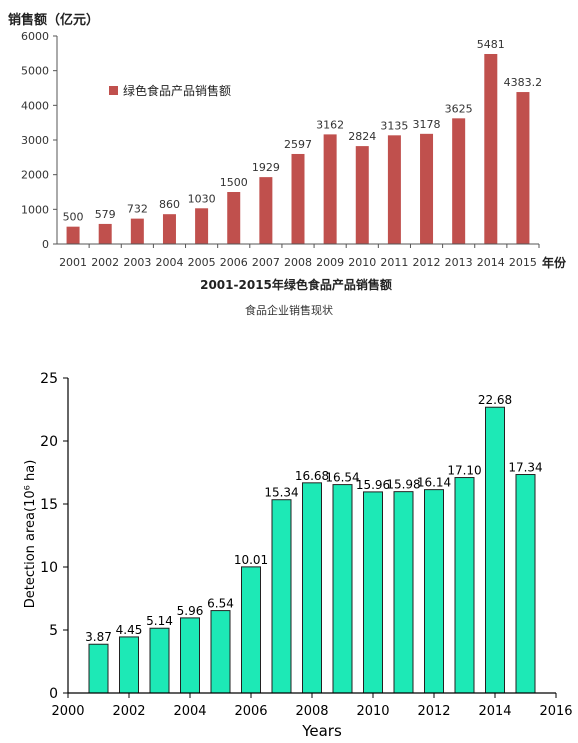 The height and width of the screenshot is (743, 578). I want to click on chart2-x-tick-label: 2012, so click(433, 711).